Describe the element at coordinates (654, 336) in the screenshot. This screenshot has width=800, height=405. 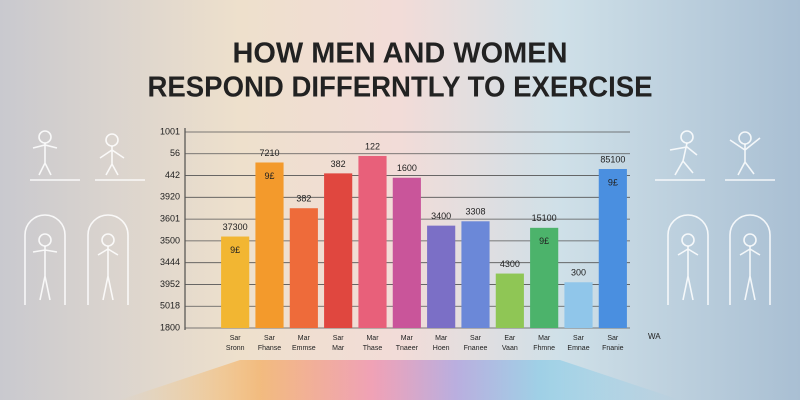
I see `x-axis-note: WA` at that location.